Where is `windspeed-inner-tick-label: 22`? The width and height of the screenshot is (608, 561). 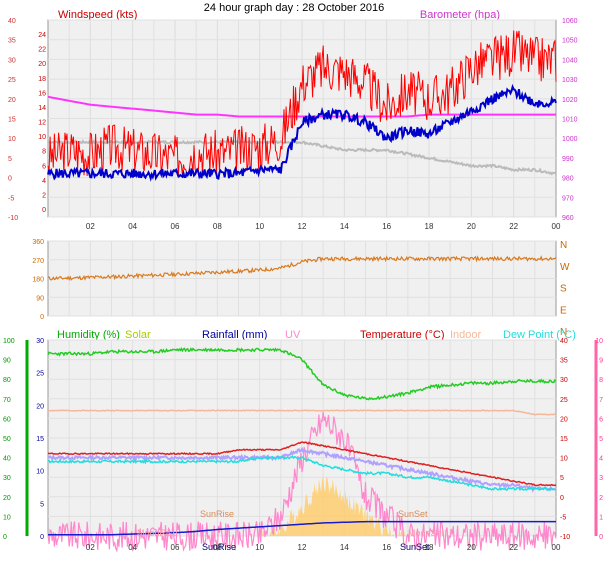
windspeed-inner-tick-label: 22 is located at coordinates (42, 50).